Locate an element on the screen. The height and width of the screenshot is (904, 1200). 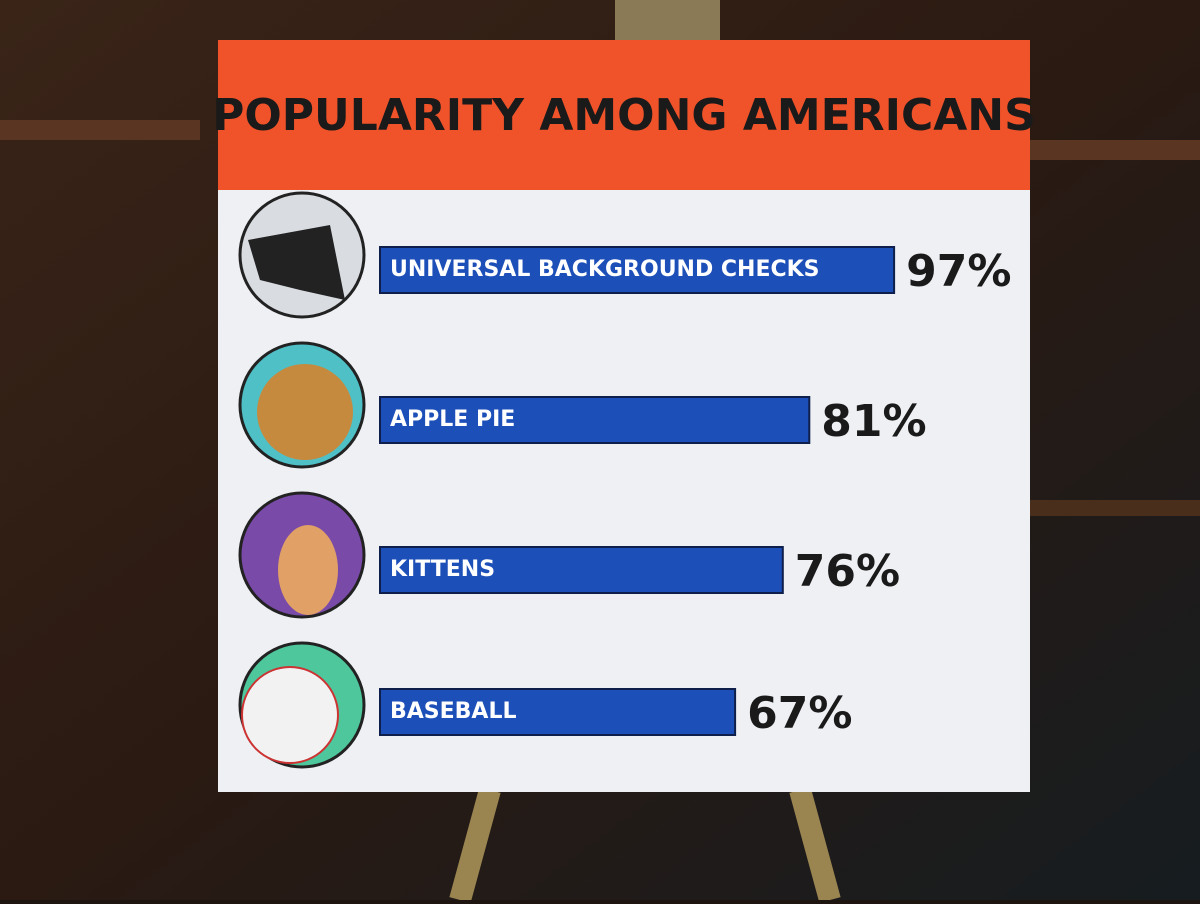
category-label: APPLE PIE is located at coordinates (452, 419).